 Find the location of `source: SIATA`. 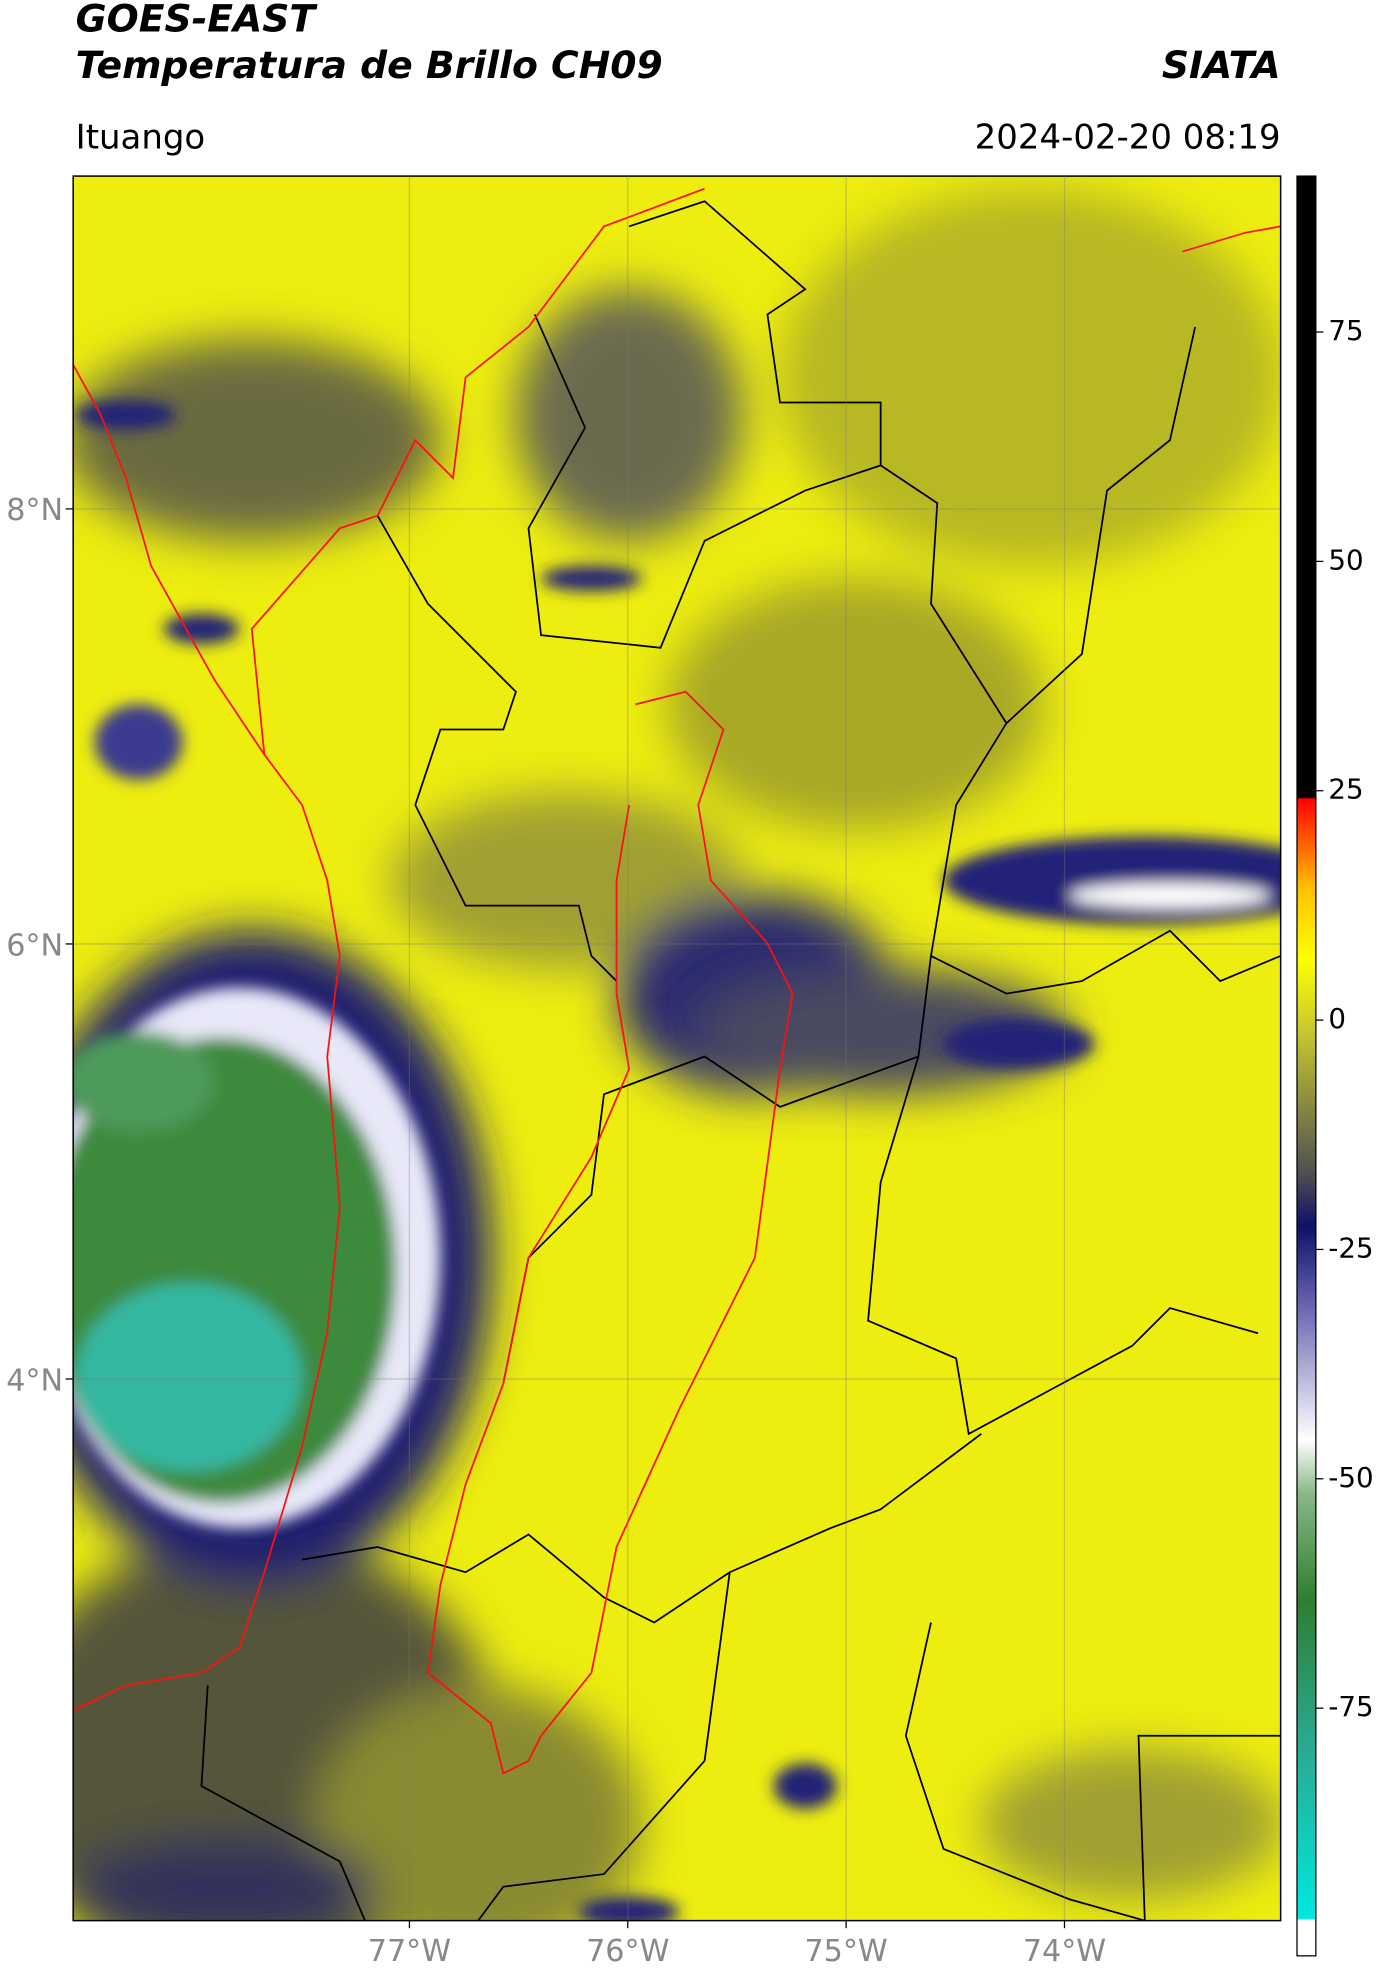

source: SIATA is located at coordinates (1221, 65).